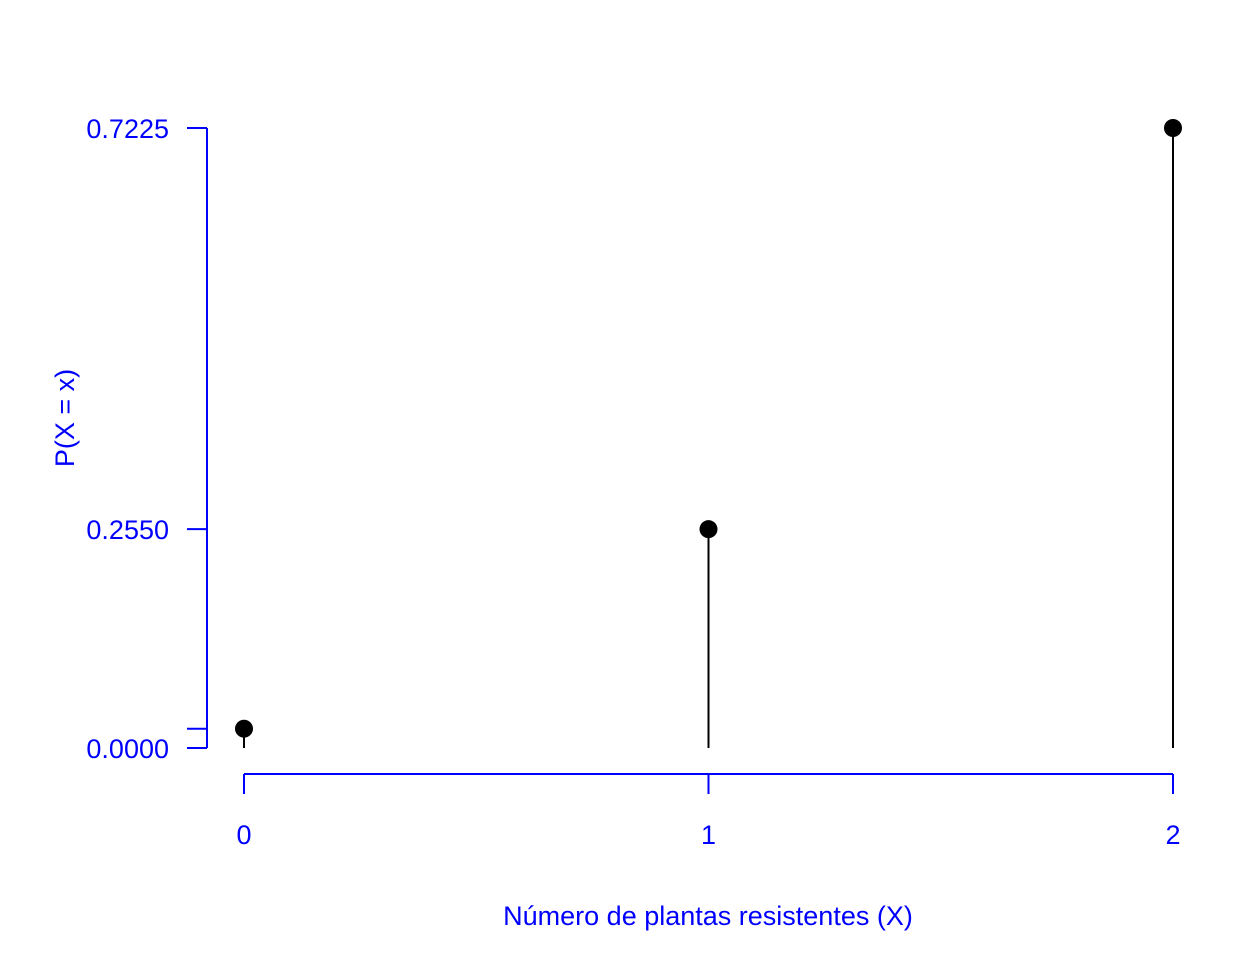 This screenshot has width=1256, height=976. What do you see at coordinates (1172, 835) in the screenshot?
I see `x-tick-label: 2` at bounding box center [1172, 835].